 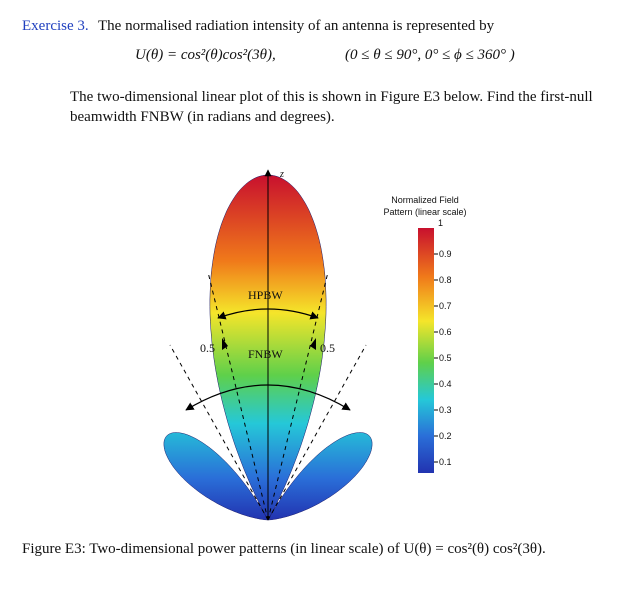 What do you see at coordinates (445, 384) in the screenshot?
I see `colorbar-tick-label: 0.4` at bounding box center [445, 384].